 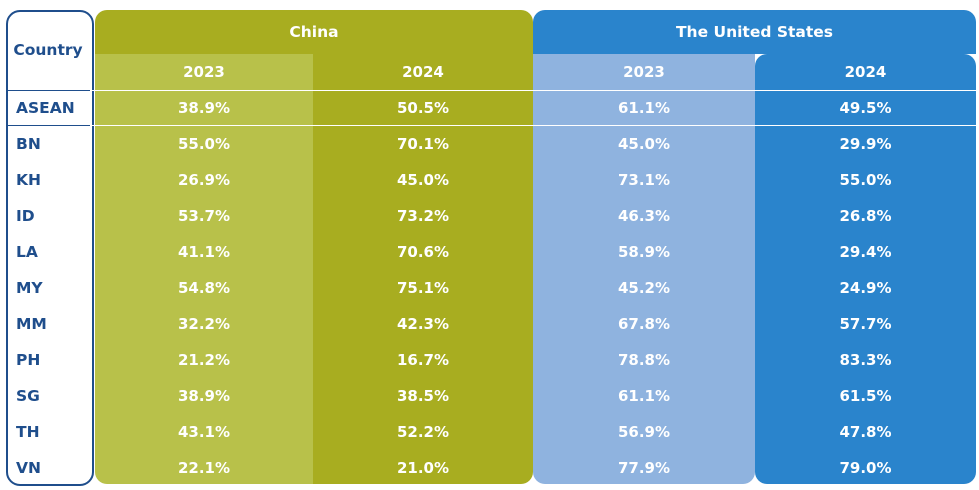 What do you see at coordinates (204, 72) in the screenshot?
I see `year-header-china-2023: 2023` at bounding box center [204, 72].